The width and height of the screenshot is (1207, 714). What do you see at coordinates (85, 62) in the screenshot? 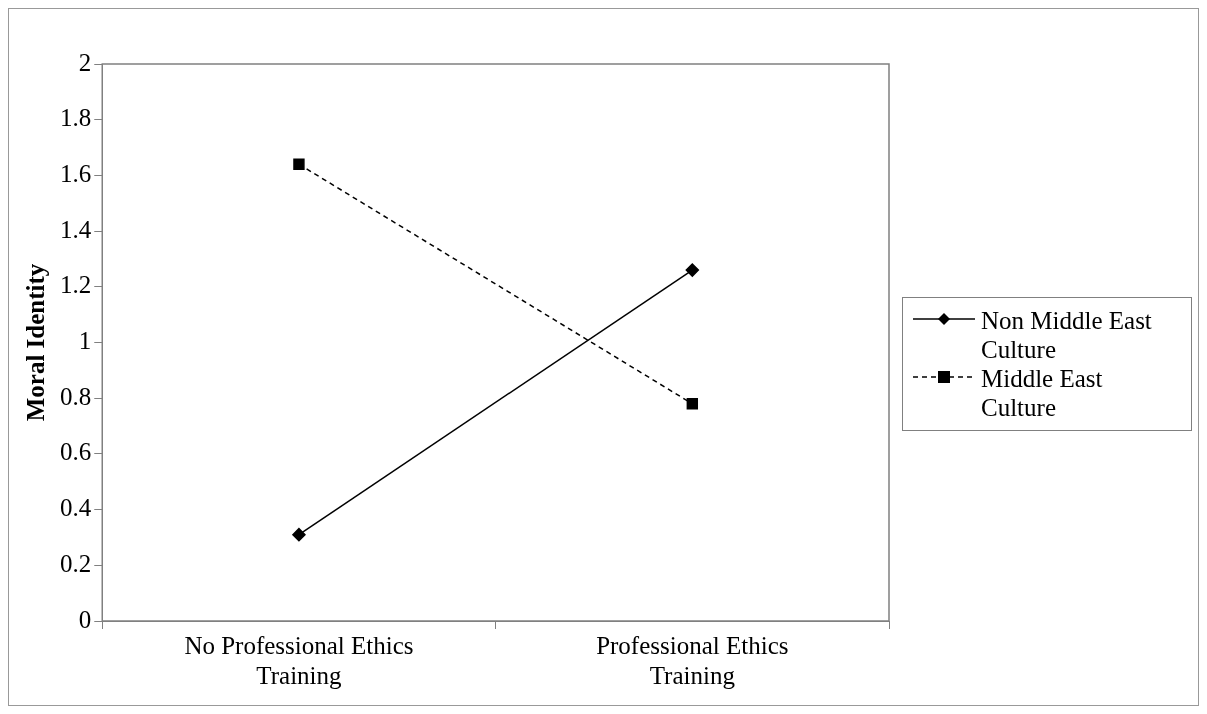
I see `y-tick-label: 2` at bounding box center [85, 62].